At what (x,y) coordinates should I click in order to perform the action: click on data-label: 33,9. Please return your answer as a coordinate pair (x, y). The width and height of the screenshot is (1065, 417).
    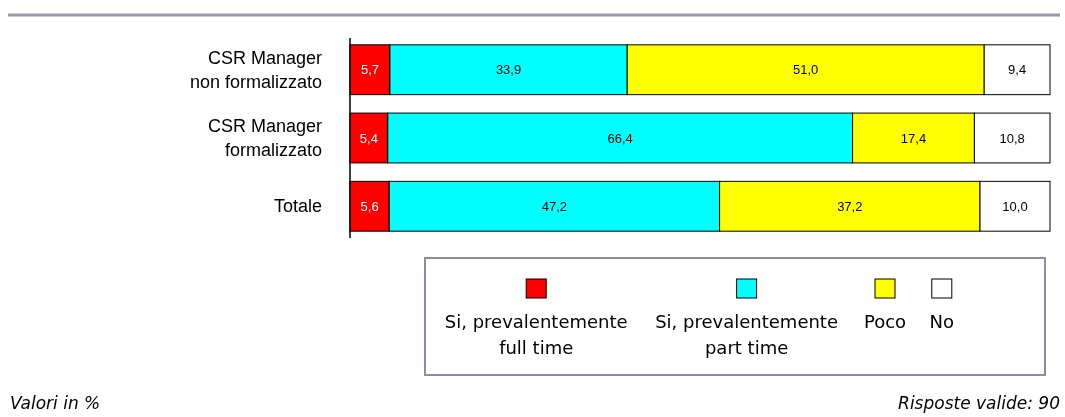
    Looking at the image, I should click on (508, 70).